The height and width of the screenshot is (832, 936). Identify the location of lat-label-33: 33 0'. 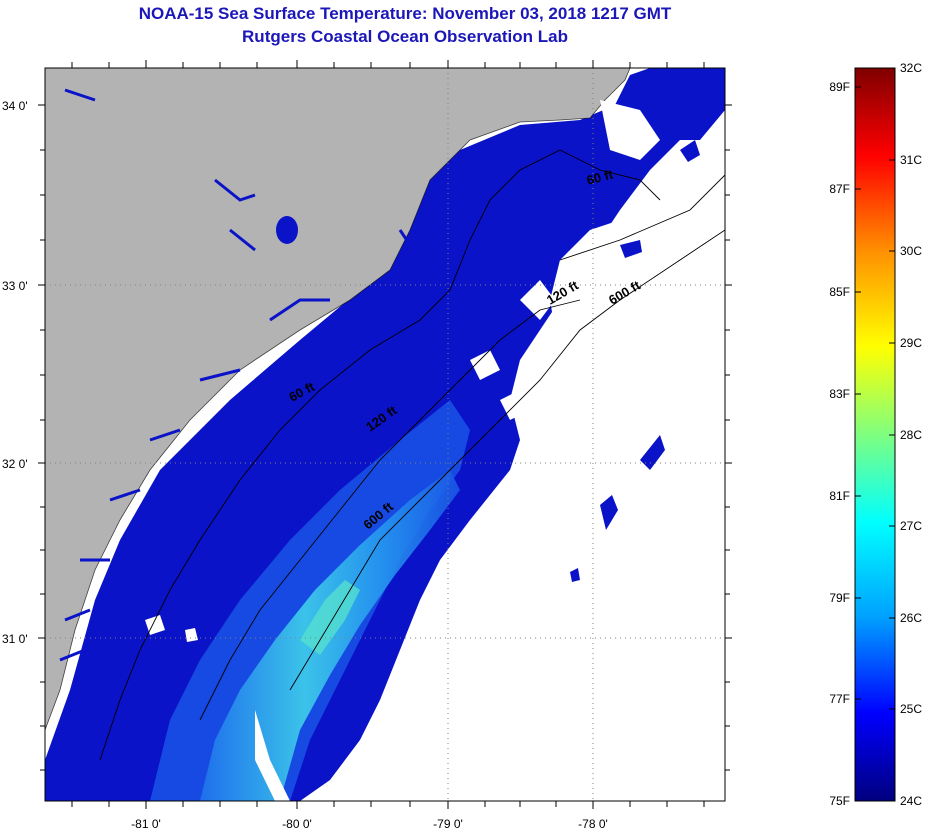
(15, 286).